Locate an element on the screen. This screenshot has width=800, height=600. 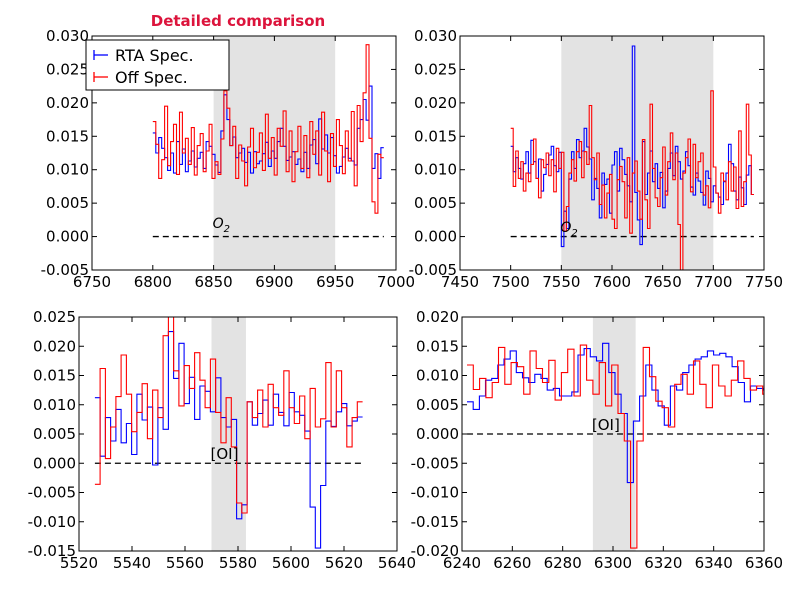
x-tick-label: 7550 is located at coordinates (561, 282).